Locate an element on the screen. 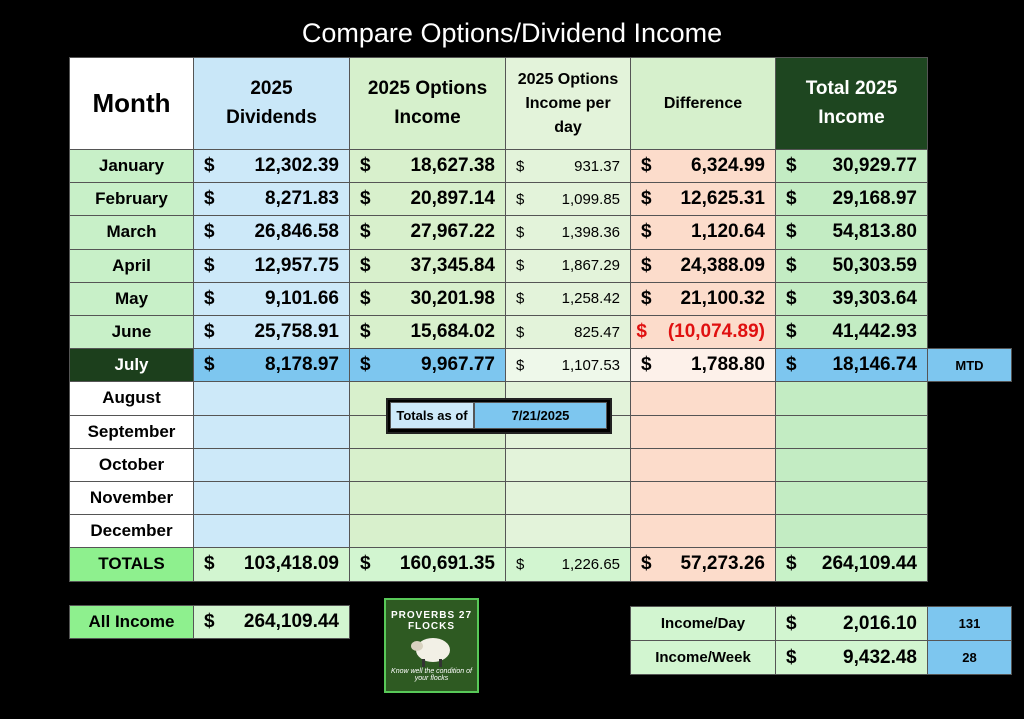 Image resolution: width=1024 pixels, height=719 pixels. value-cell: $9,101.66 is located at coordinates (271, 298).